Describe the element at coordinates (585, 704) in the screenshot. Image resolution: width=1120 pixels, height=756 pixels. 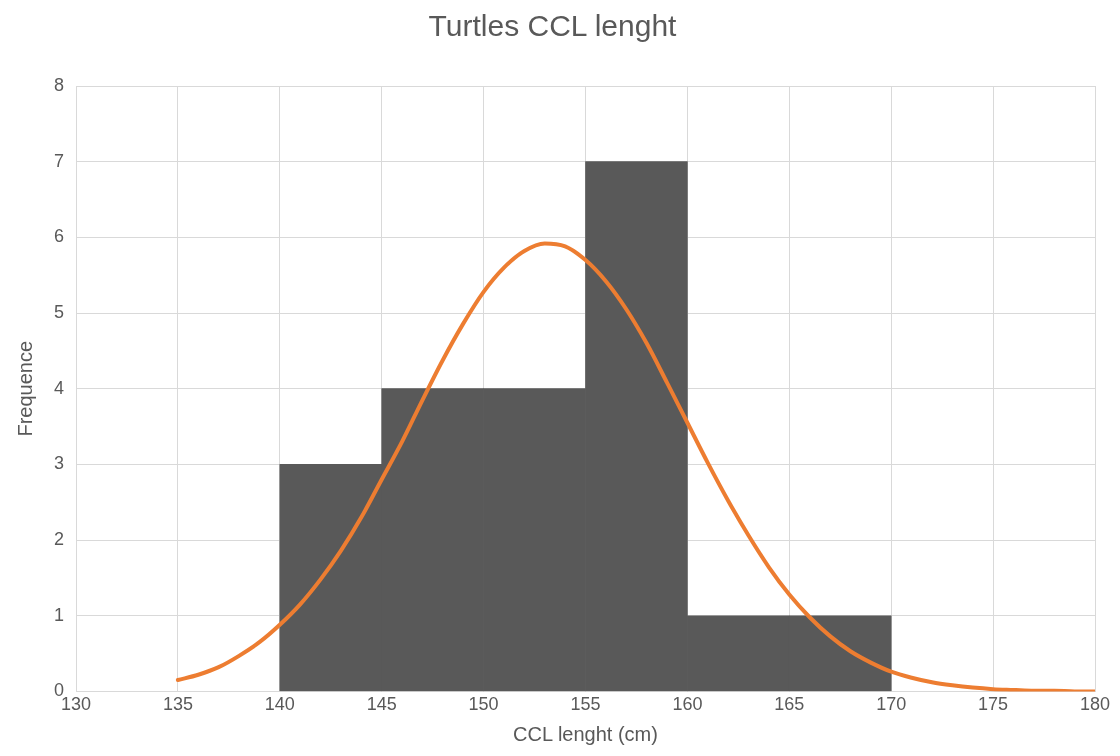
I see `x-tick-label: 155` at that location.